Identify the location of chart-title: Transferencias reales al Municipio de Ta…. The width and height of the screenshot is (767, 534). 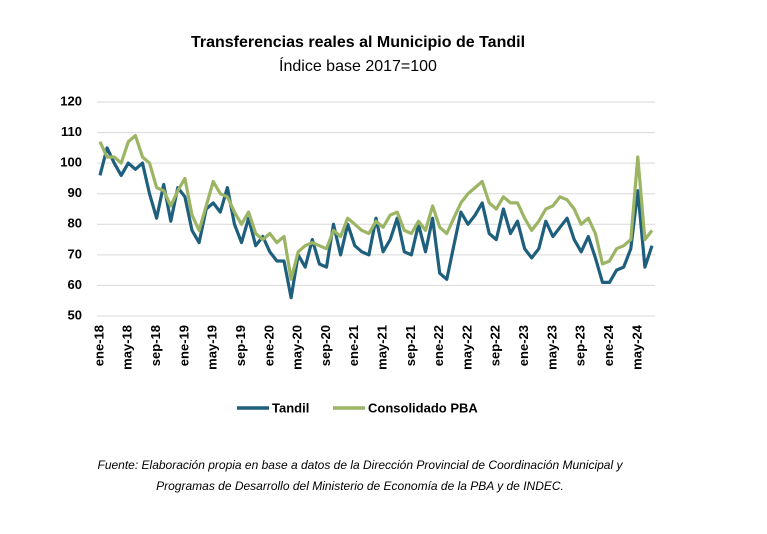
(358, 42).